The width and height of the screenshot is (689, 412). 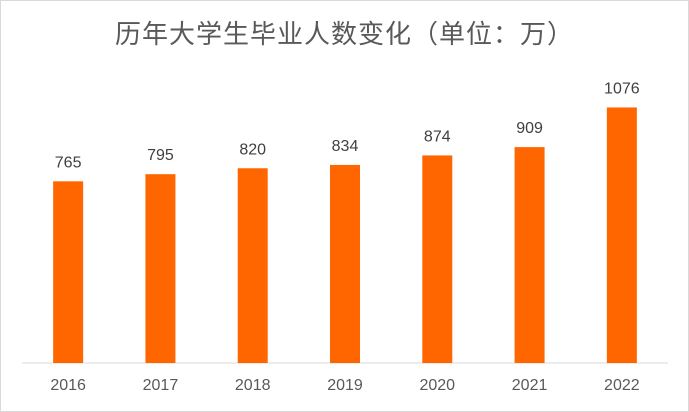 What do you see at coordinates (160, 268) in the screenshot?
I see `bar-2017` at bounding box center [160, 268].